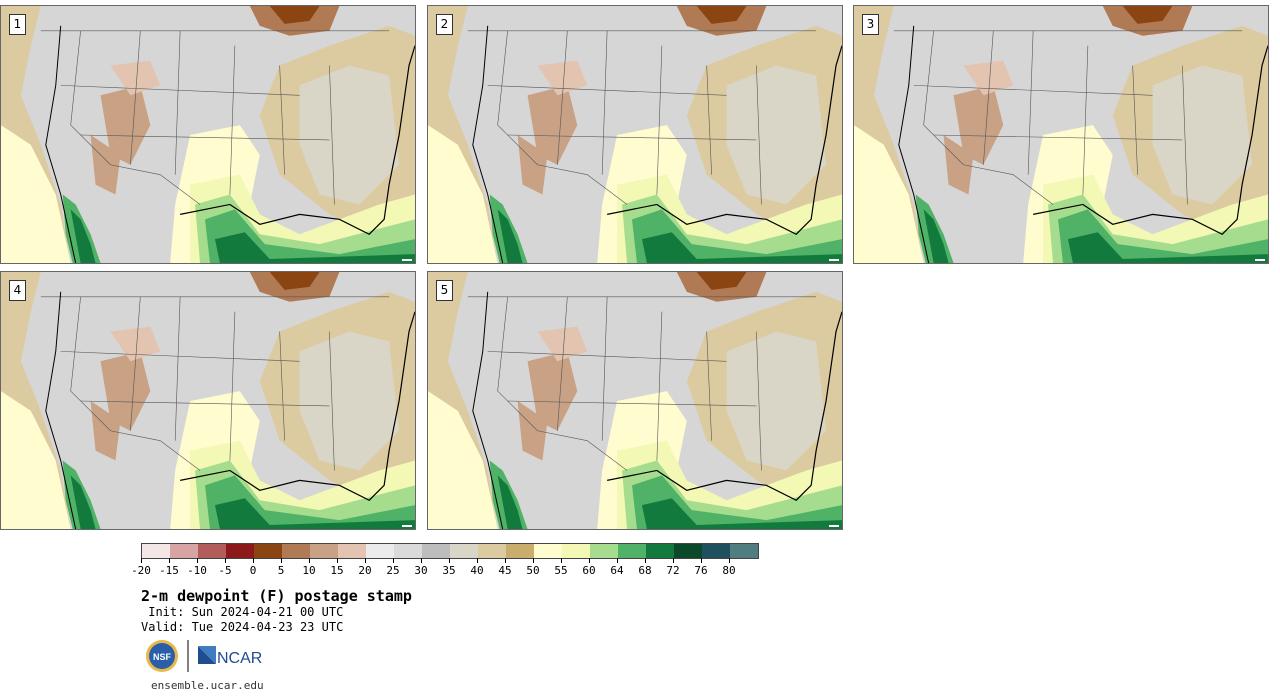  I want to click on ncar-logo-text: NCAR, so click(239, 658).